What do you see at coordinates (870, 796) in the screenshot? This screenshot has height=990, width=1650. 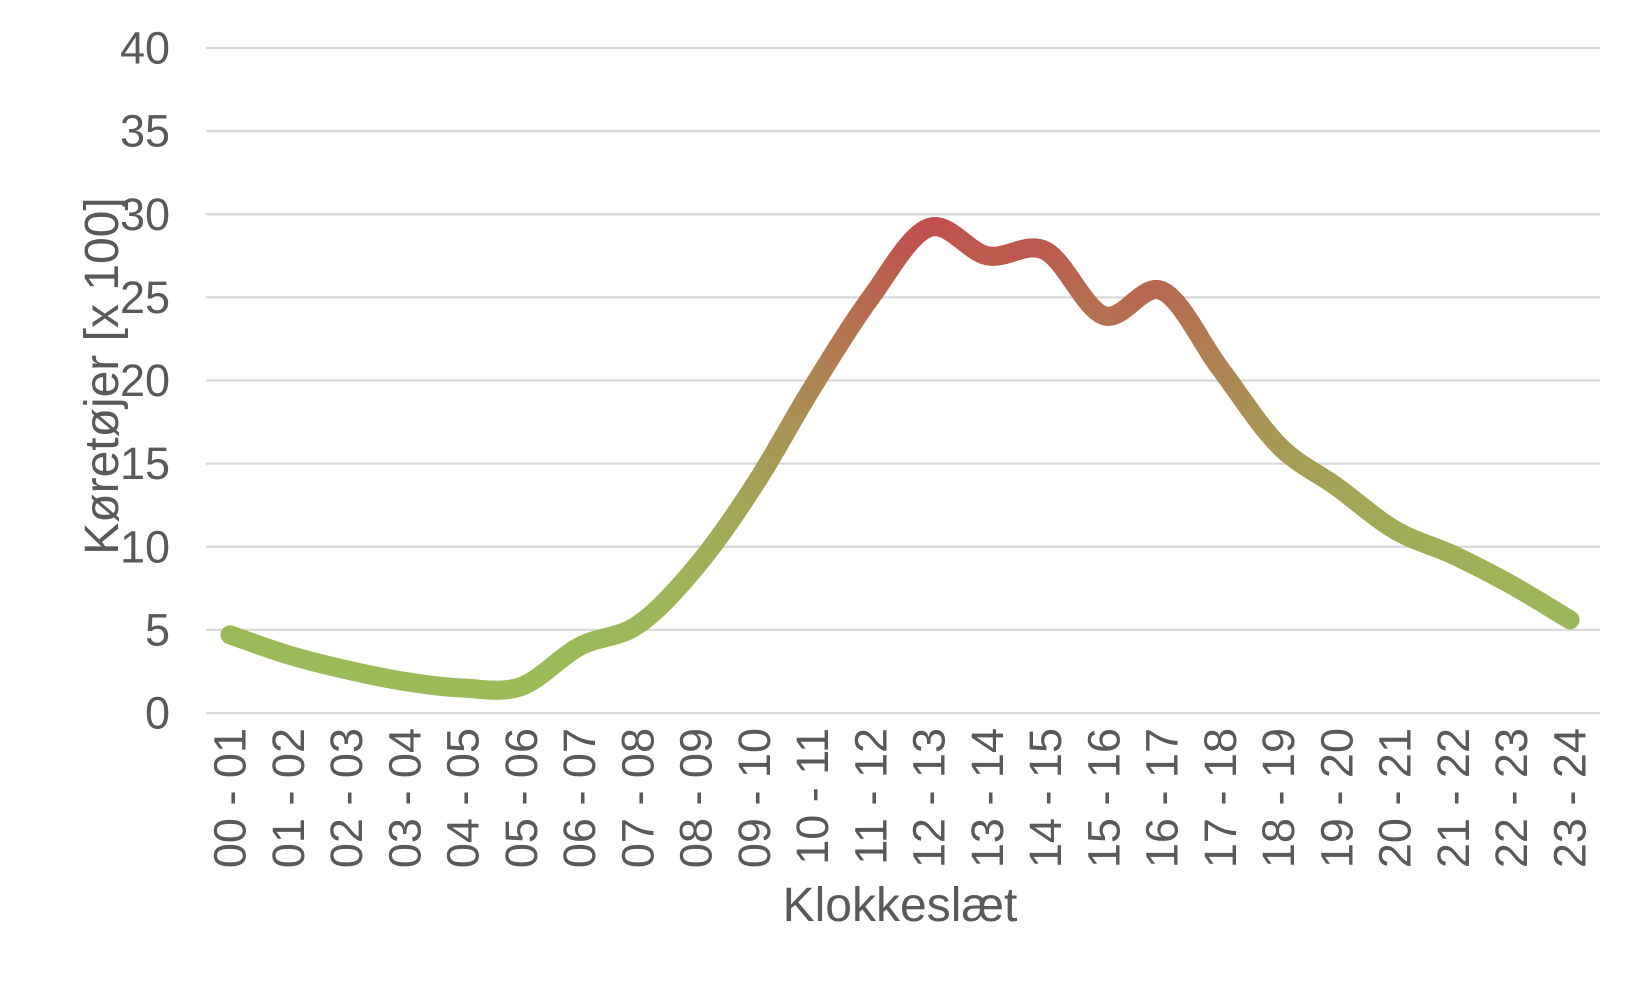 I see `x-tick-label: 11 - 12` at bounding box center [870, 796].